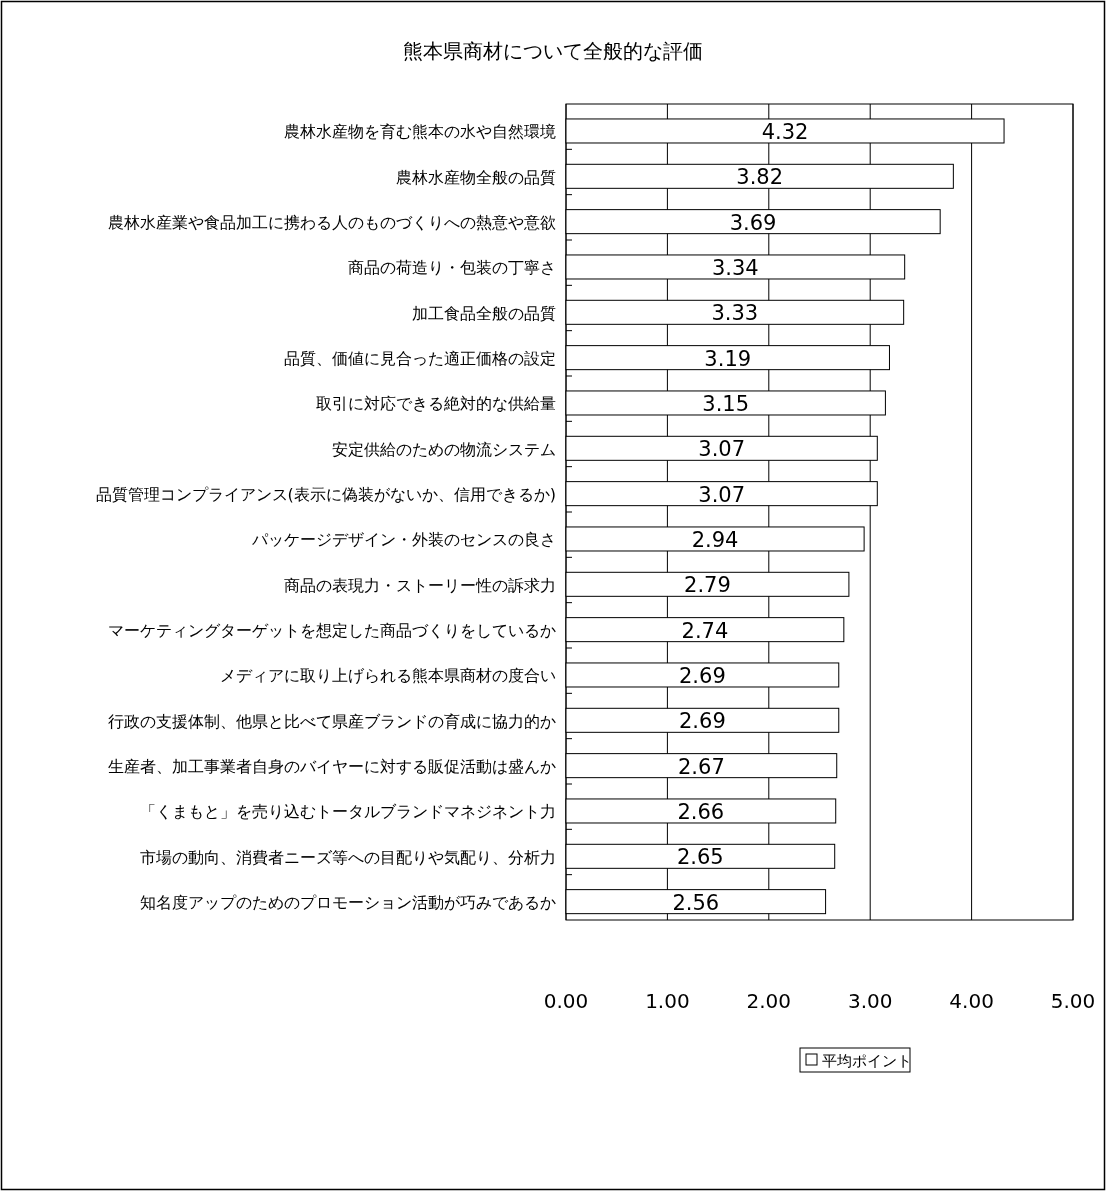 The height and width of the screenshot is (1191, 1106). Describe the element at coordinates (1073, 1001) in the screenshot. I see `x-tick-label: 5.00` at that location.